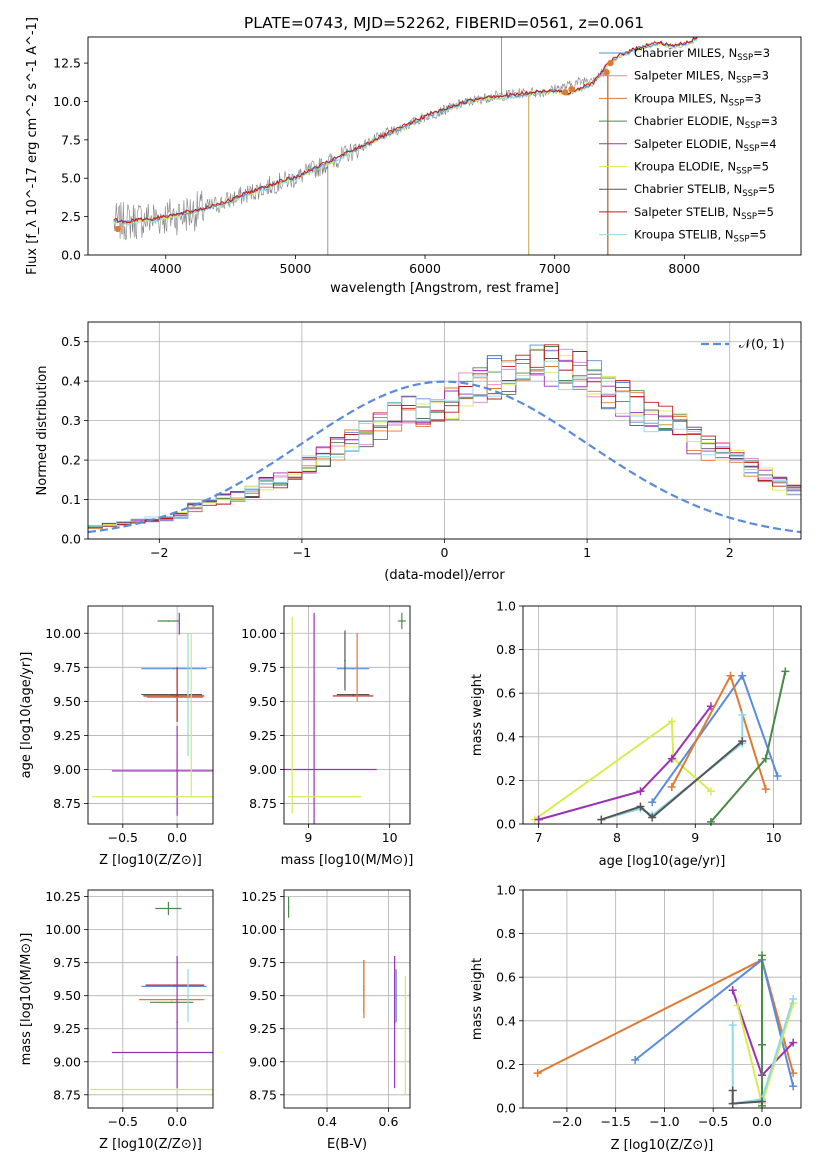 This screenshot has width=819, height=1170. Describe the element at coordinates (477, 999) in the screenshot. I see `y-axis-label: mass weight` at that location.